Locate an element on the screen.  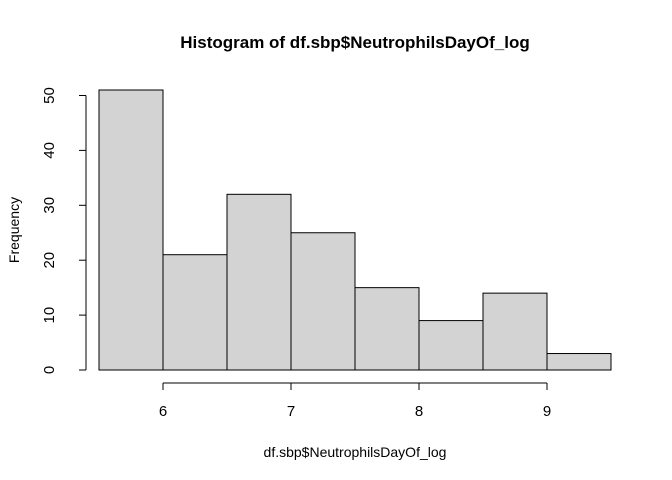
y-tick-label-10: 10 is located at coordinates (49, 315).